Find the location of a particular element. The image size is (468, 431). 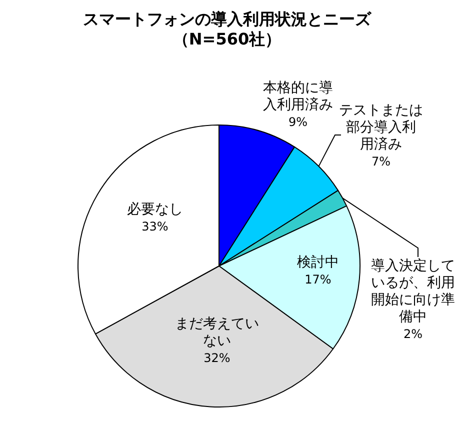

slice-label: 検討中 is located at coordinates (318, 262).